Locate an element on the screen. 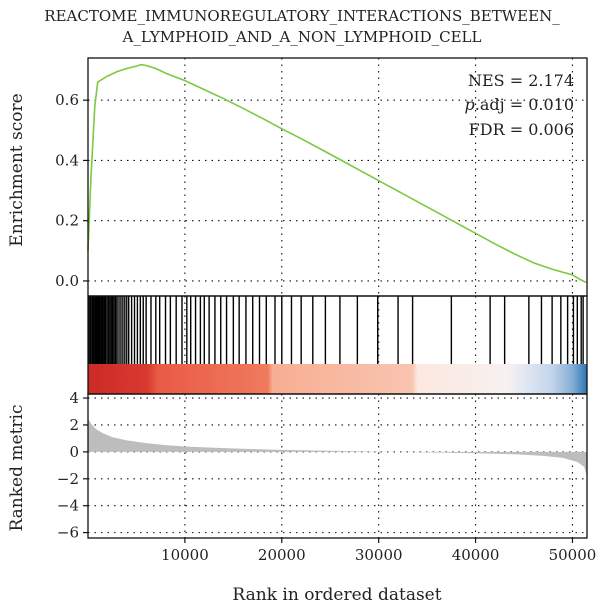 The height and width of the screenshot is (611, 600). y-tick-label: 2 is located at coordinates (74, 425).